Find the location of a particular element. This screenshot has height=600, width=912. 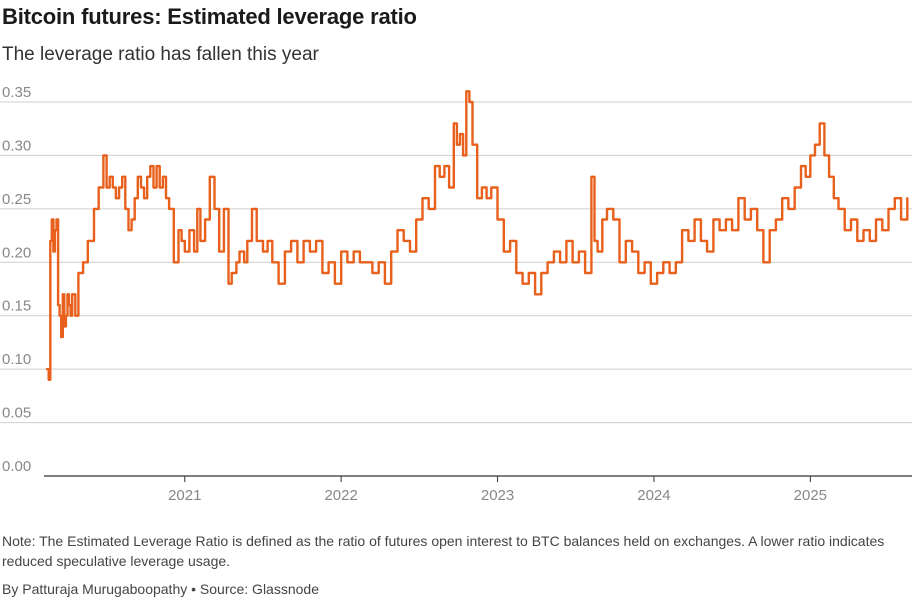

y-tick-label: 0.30 is located at coordinates (16, 145).